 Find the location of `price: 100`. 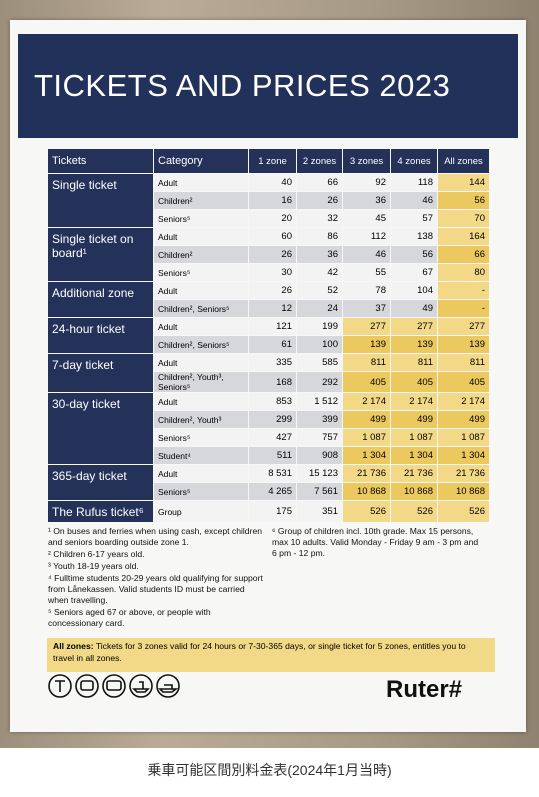

price: 100 is located at coordinates (319, 344).